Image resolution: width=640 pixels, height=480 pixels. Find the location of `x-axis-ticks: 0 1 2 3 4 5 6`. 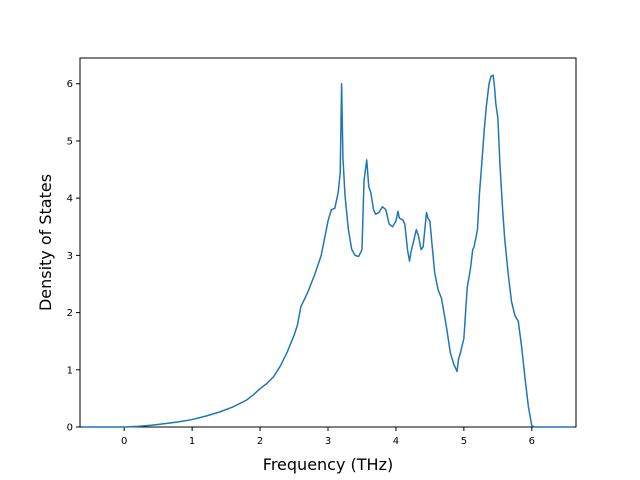

x-axis-ticks: 0 1 2 3 4 5 6 is located at coordinates (328, 437).